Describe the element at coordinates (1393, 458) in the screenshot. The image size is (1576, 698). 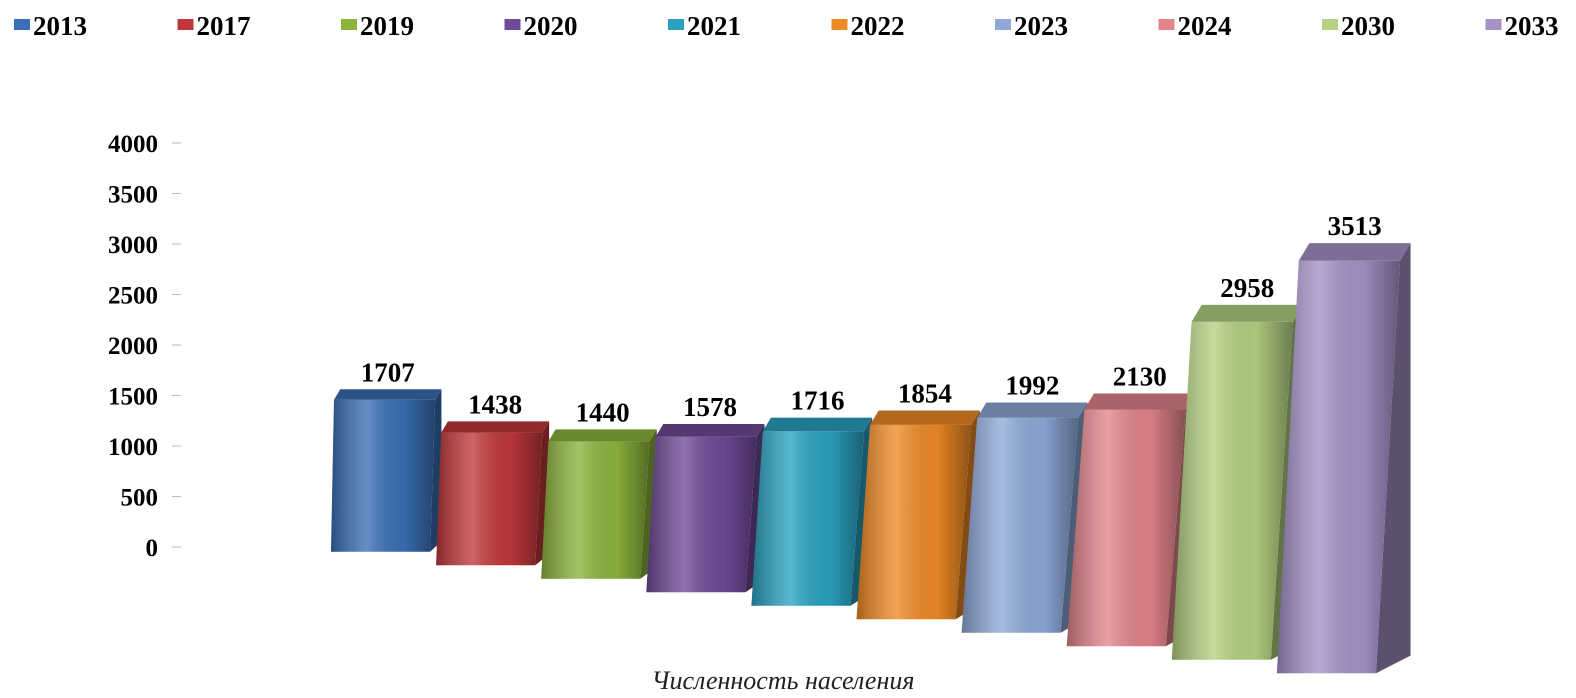
I see `bar-side` at that location.